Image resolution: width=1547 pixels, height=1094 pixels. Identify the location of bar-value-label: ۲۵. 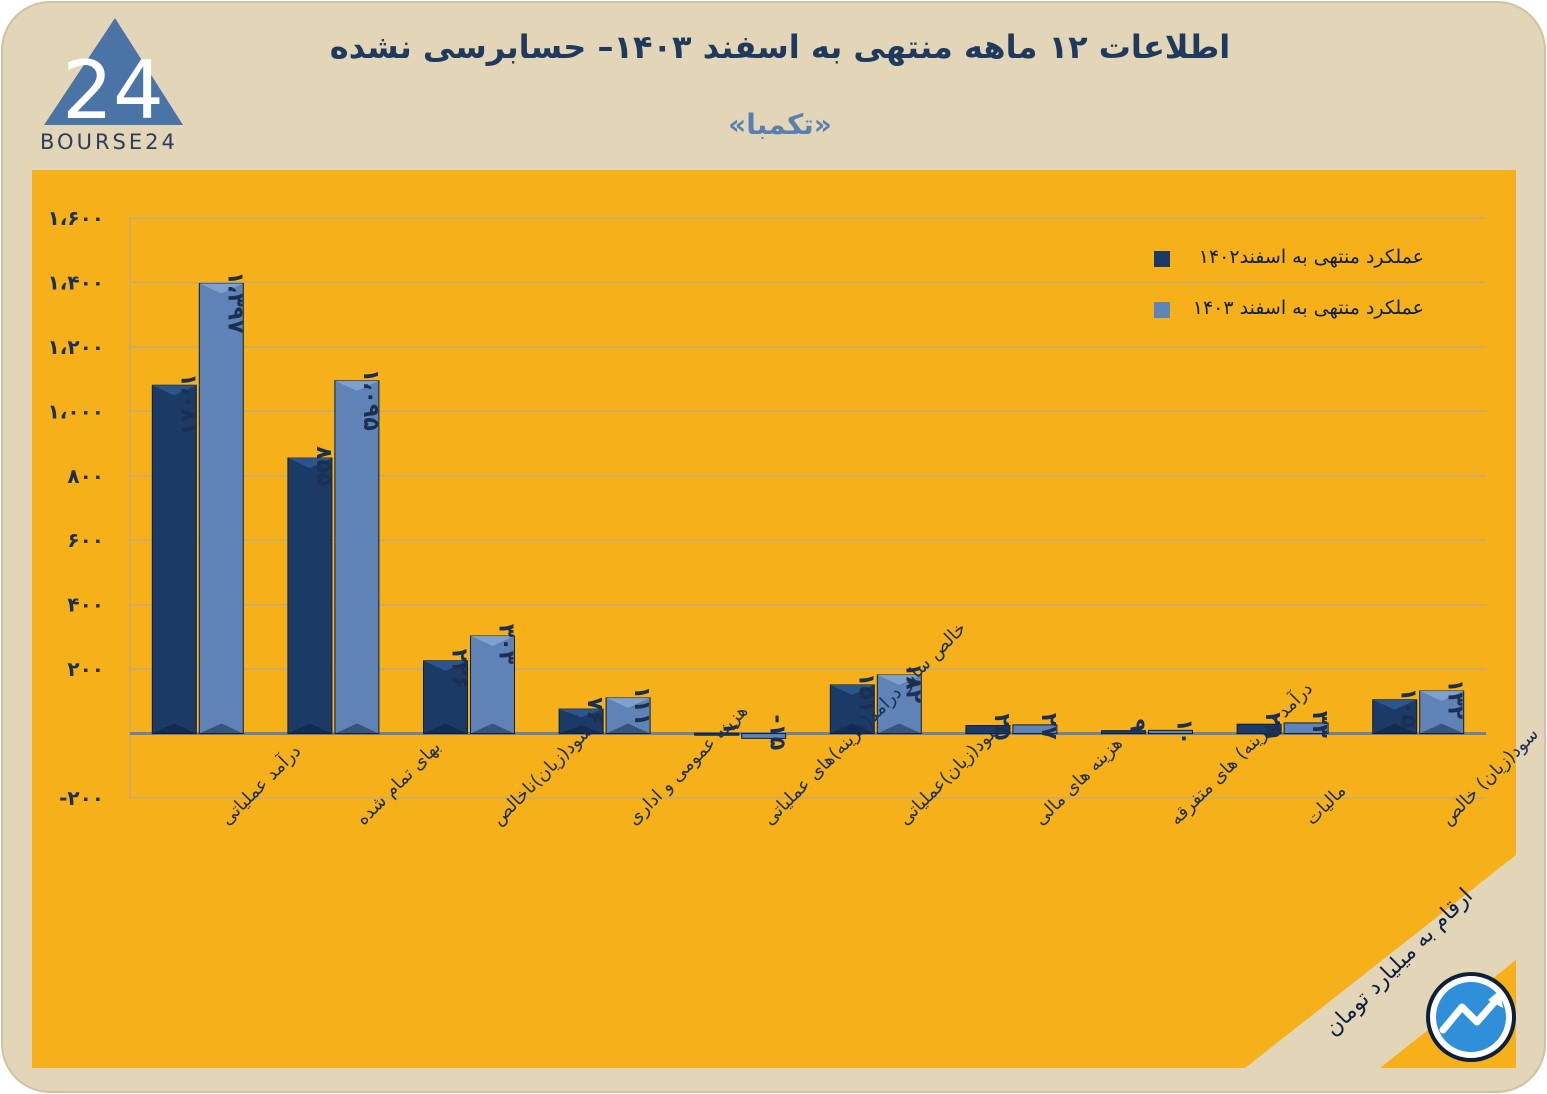
(1001, 727).